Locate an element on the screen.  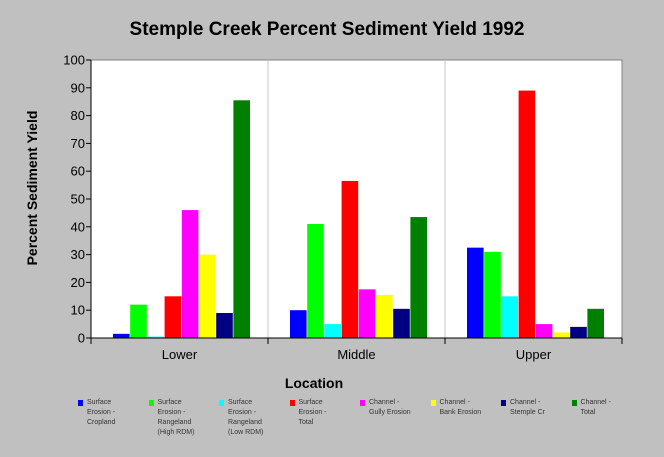
y-tick-label: 50 is located at coordinates (78, 199).